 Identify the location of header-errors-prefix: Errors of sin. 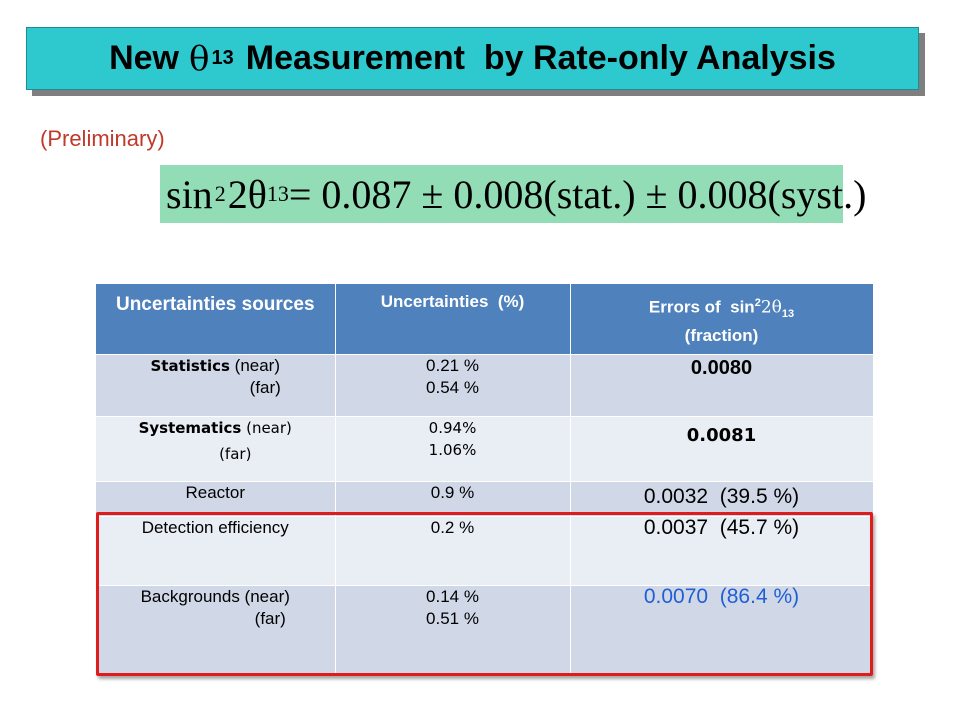
(701, 307).